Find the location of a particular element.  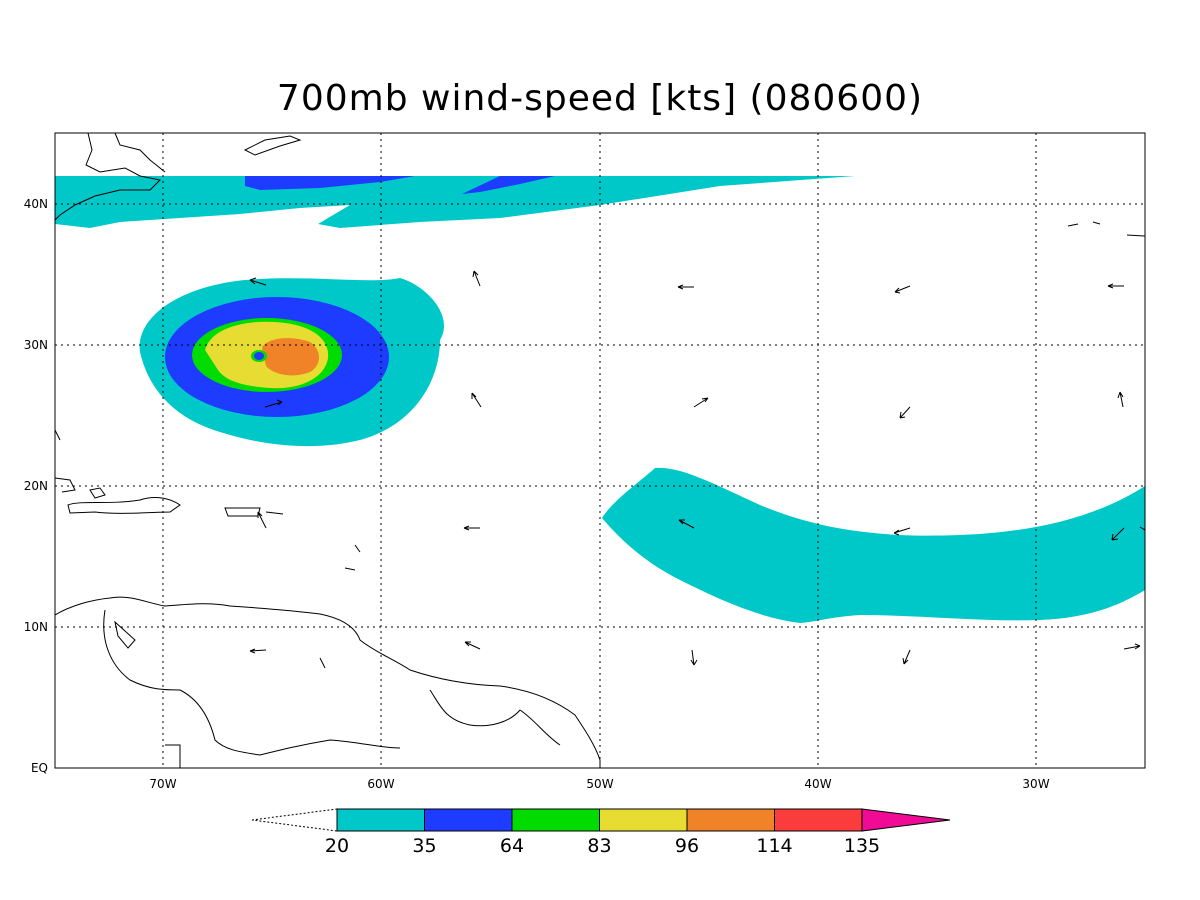

lat-tick-label: EQ is located at coordinates (39, 768).